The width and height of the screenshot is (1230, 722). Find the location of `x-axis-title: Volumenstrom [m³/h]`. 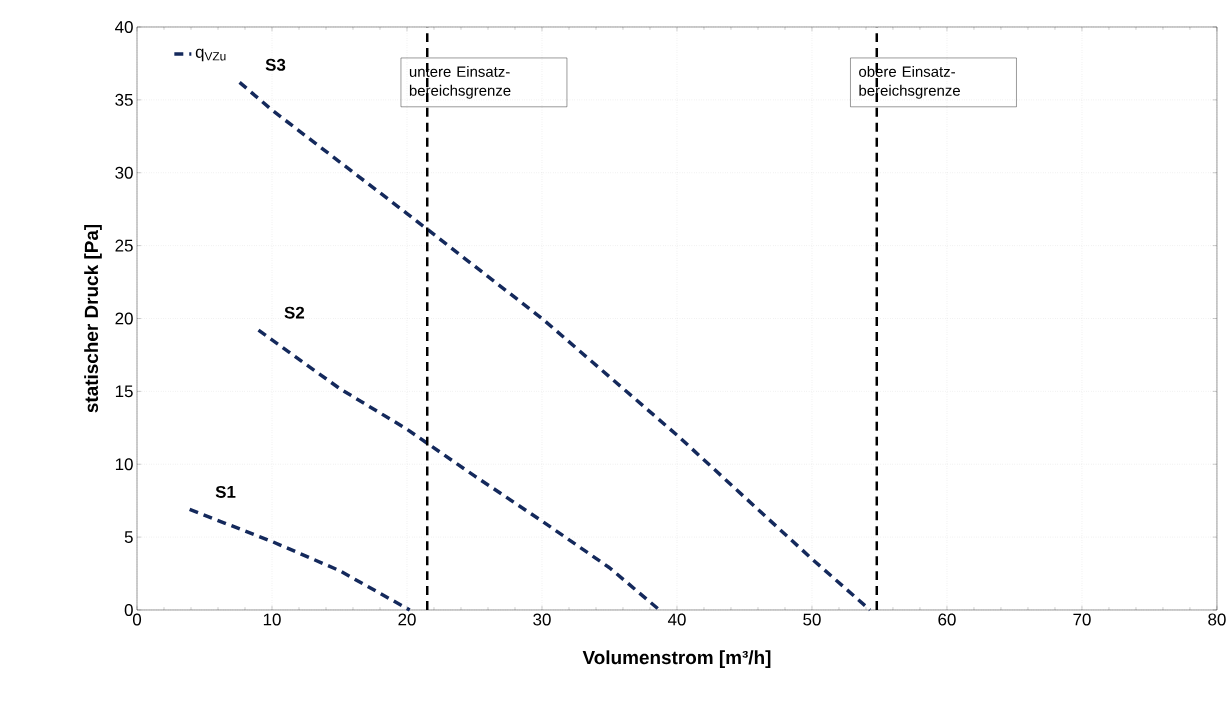

x-axis-title: Volumenstrom [m³/h] is located at coordinates (676, 659).